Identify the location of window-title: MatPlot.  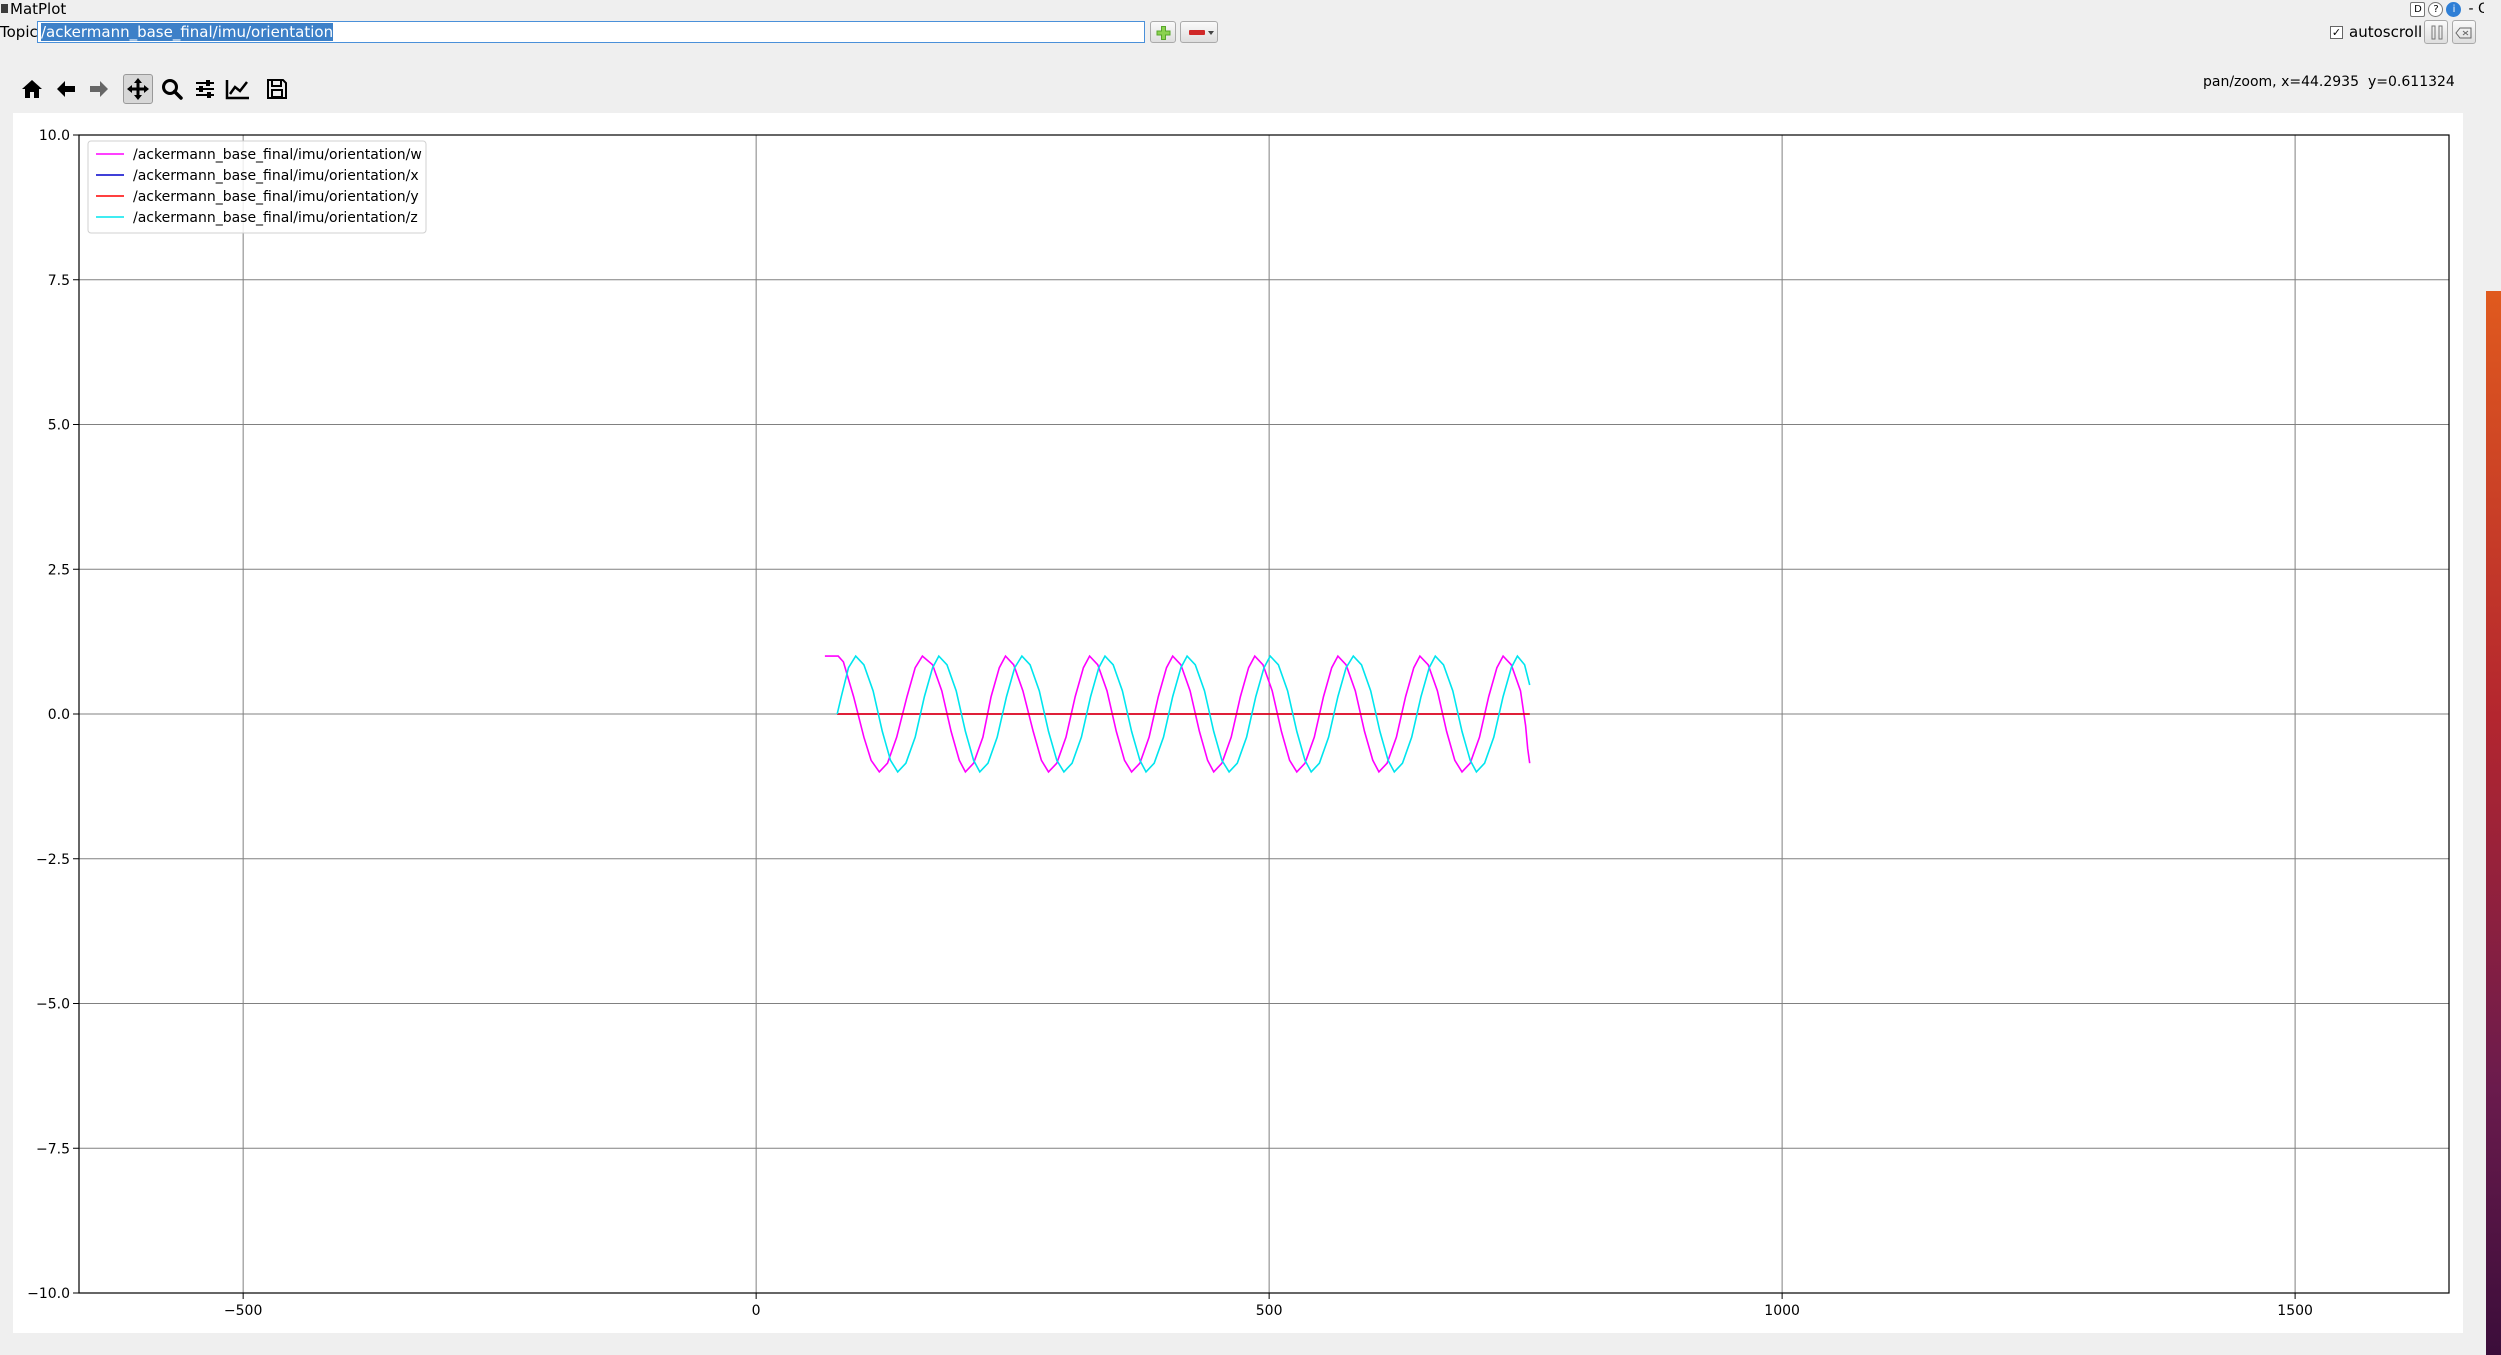
(38, 9).